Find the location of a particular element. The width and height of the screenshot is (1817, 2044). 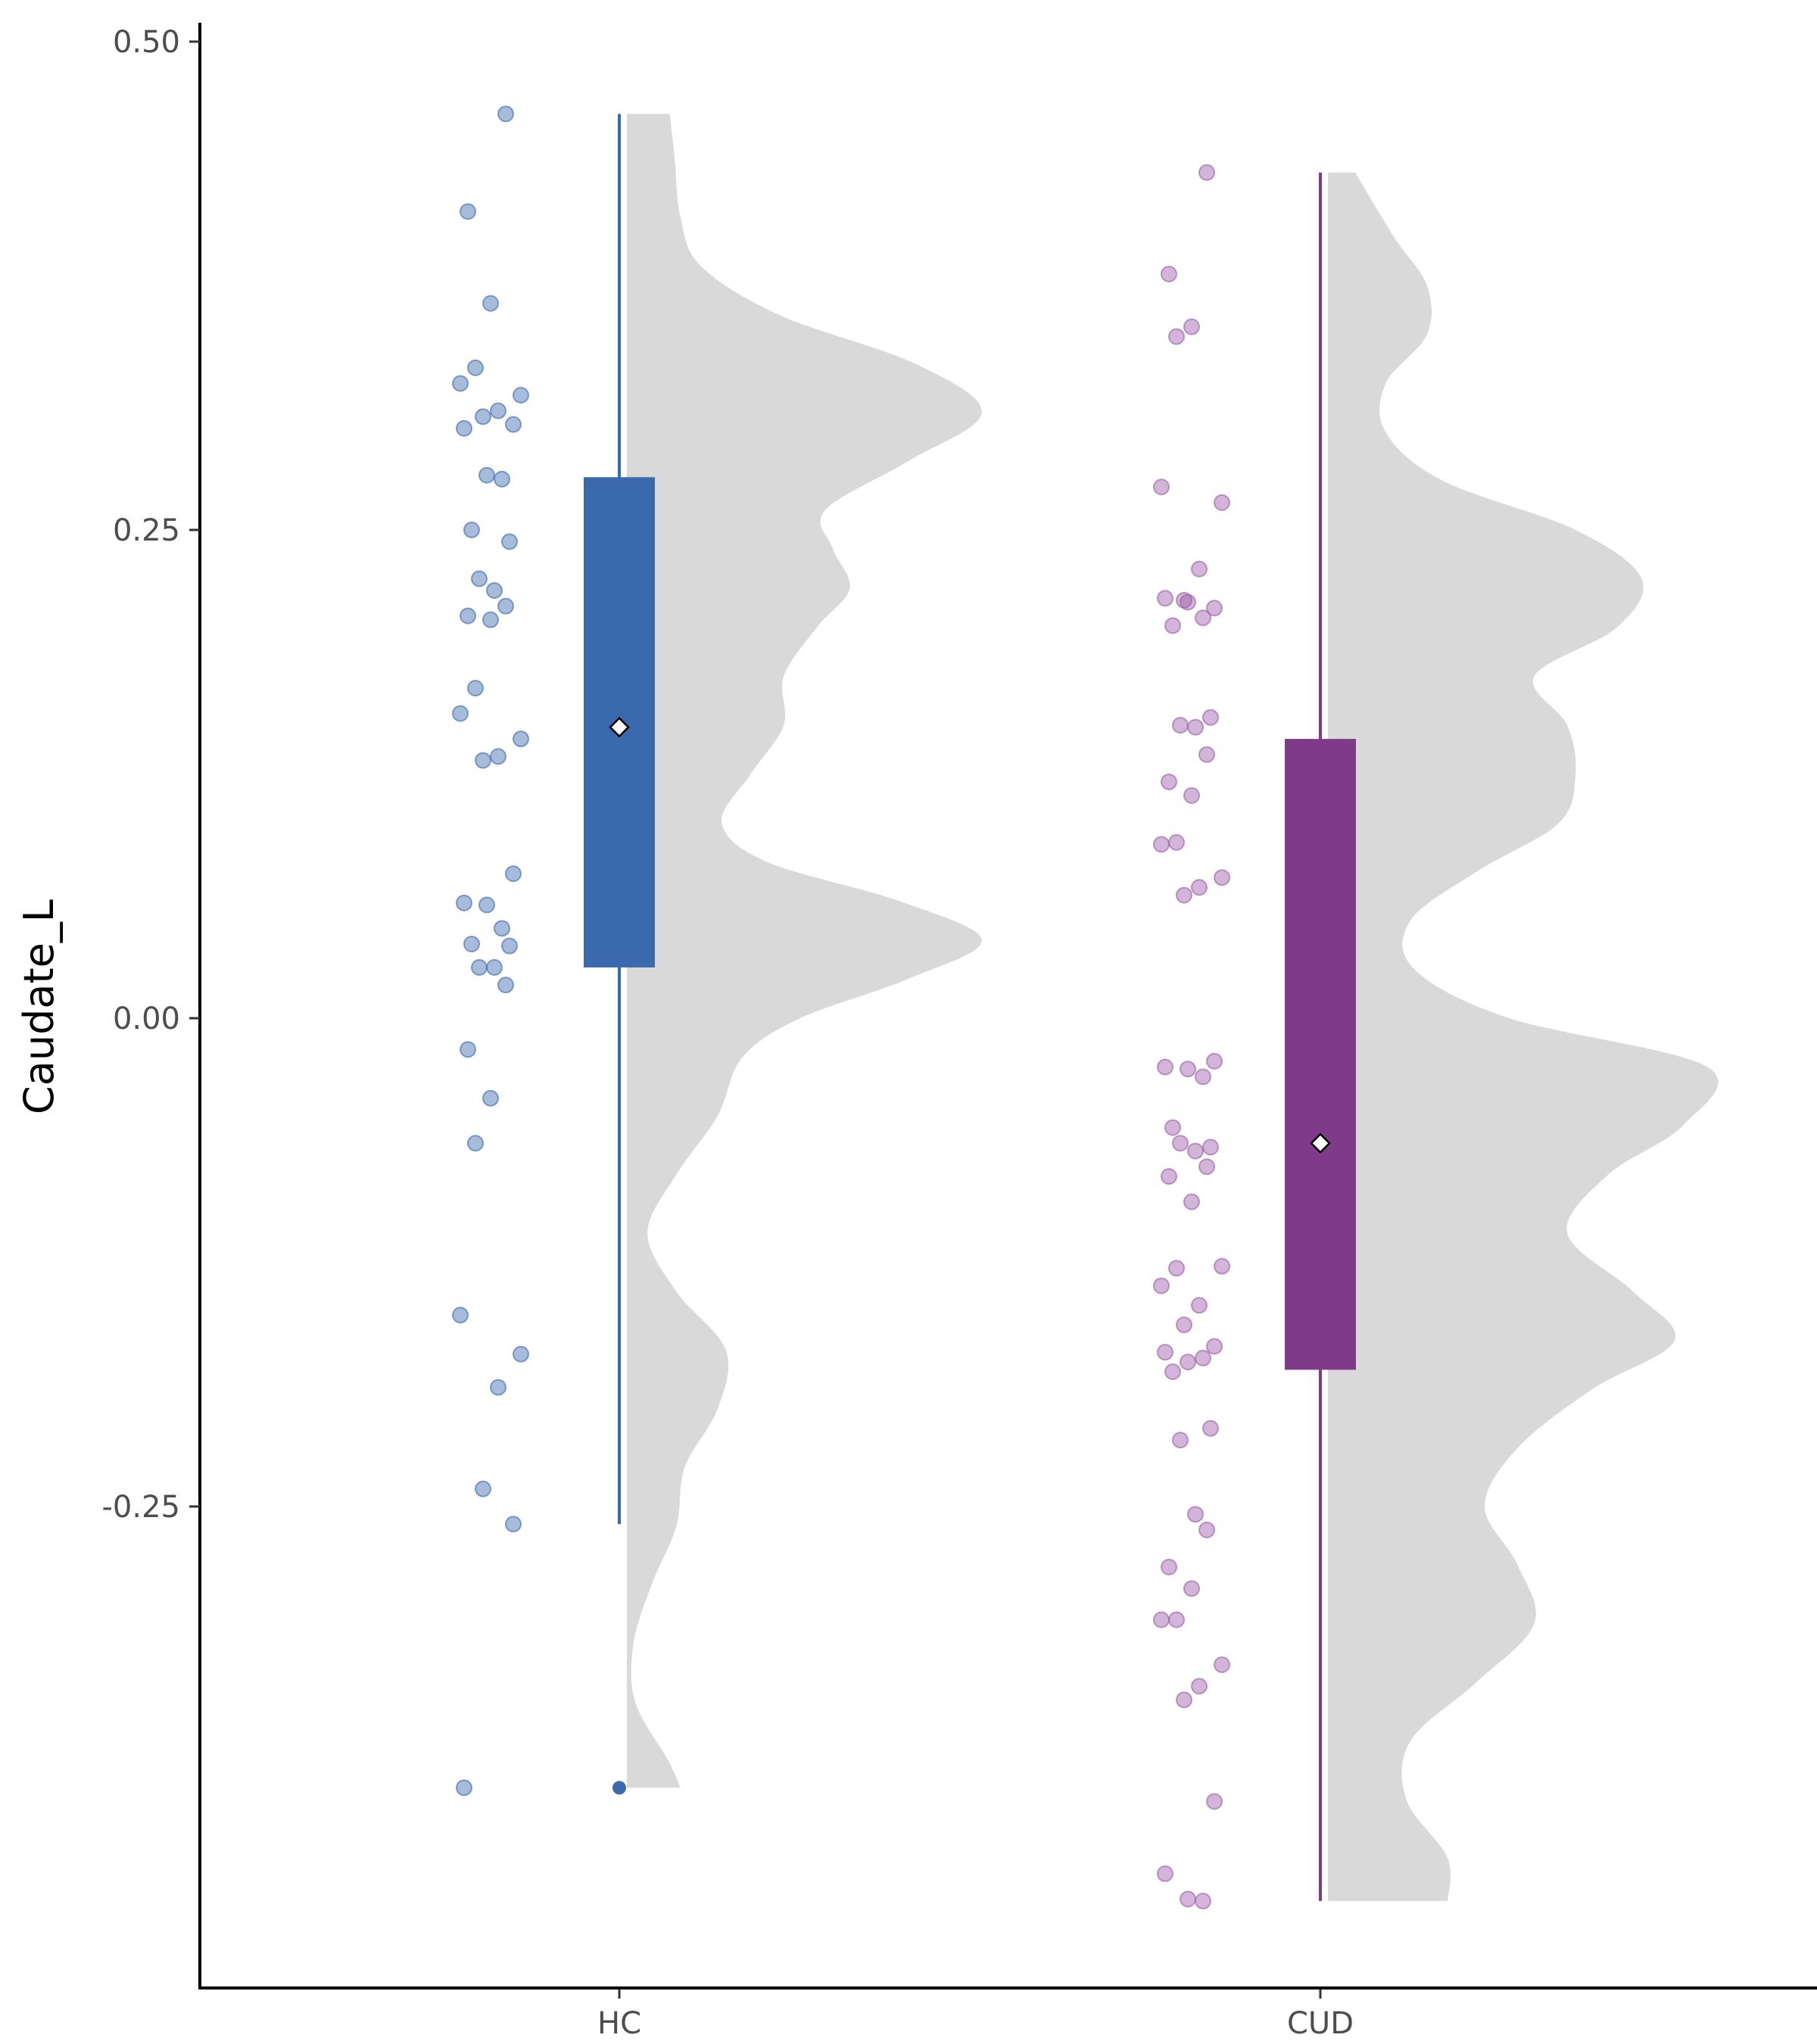

y-tick-label-1: 0.25 is located at coordinates (146, 530).